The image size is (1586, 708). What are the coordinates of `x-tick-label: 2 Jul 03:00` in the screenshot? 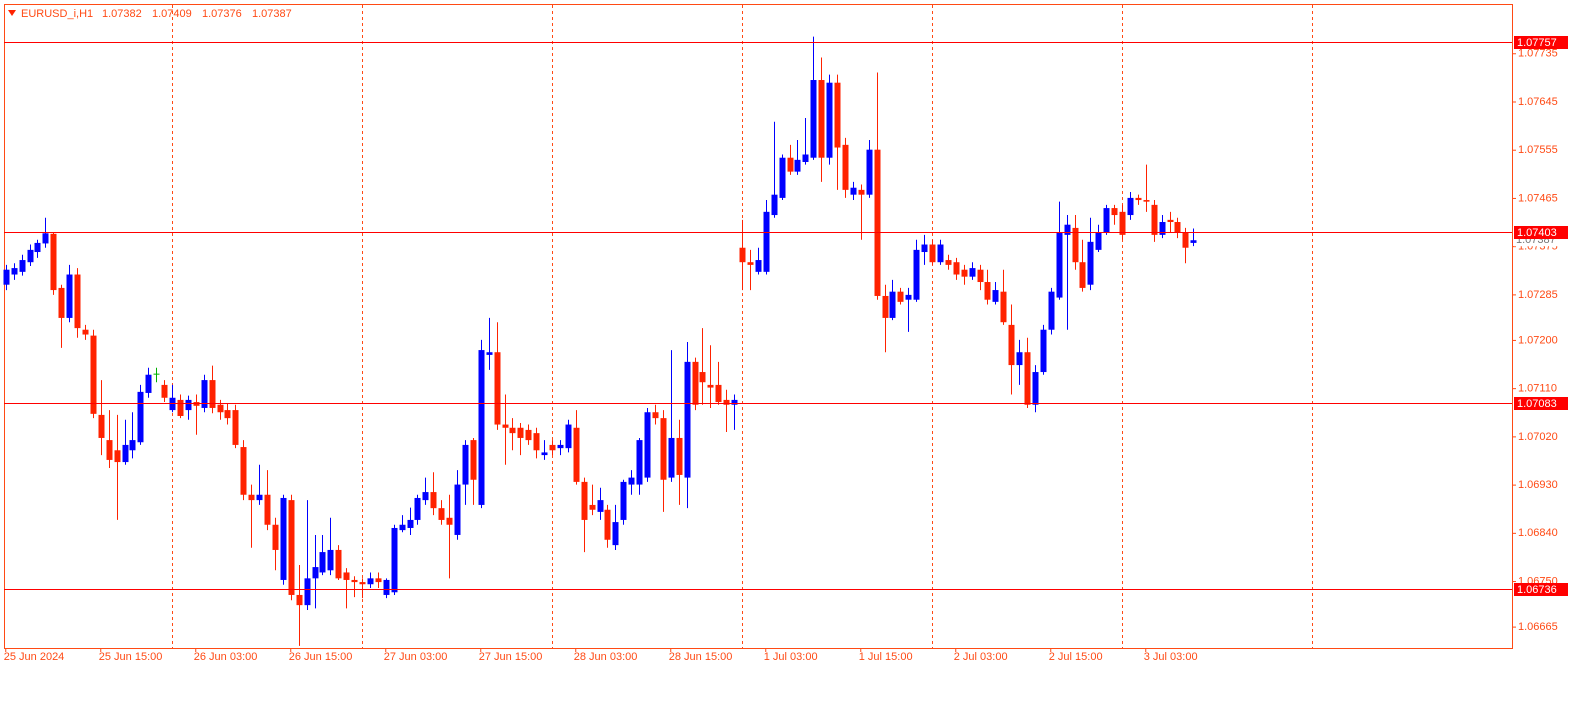 It's located at (981, 657).